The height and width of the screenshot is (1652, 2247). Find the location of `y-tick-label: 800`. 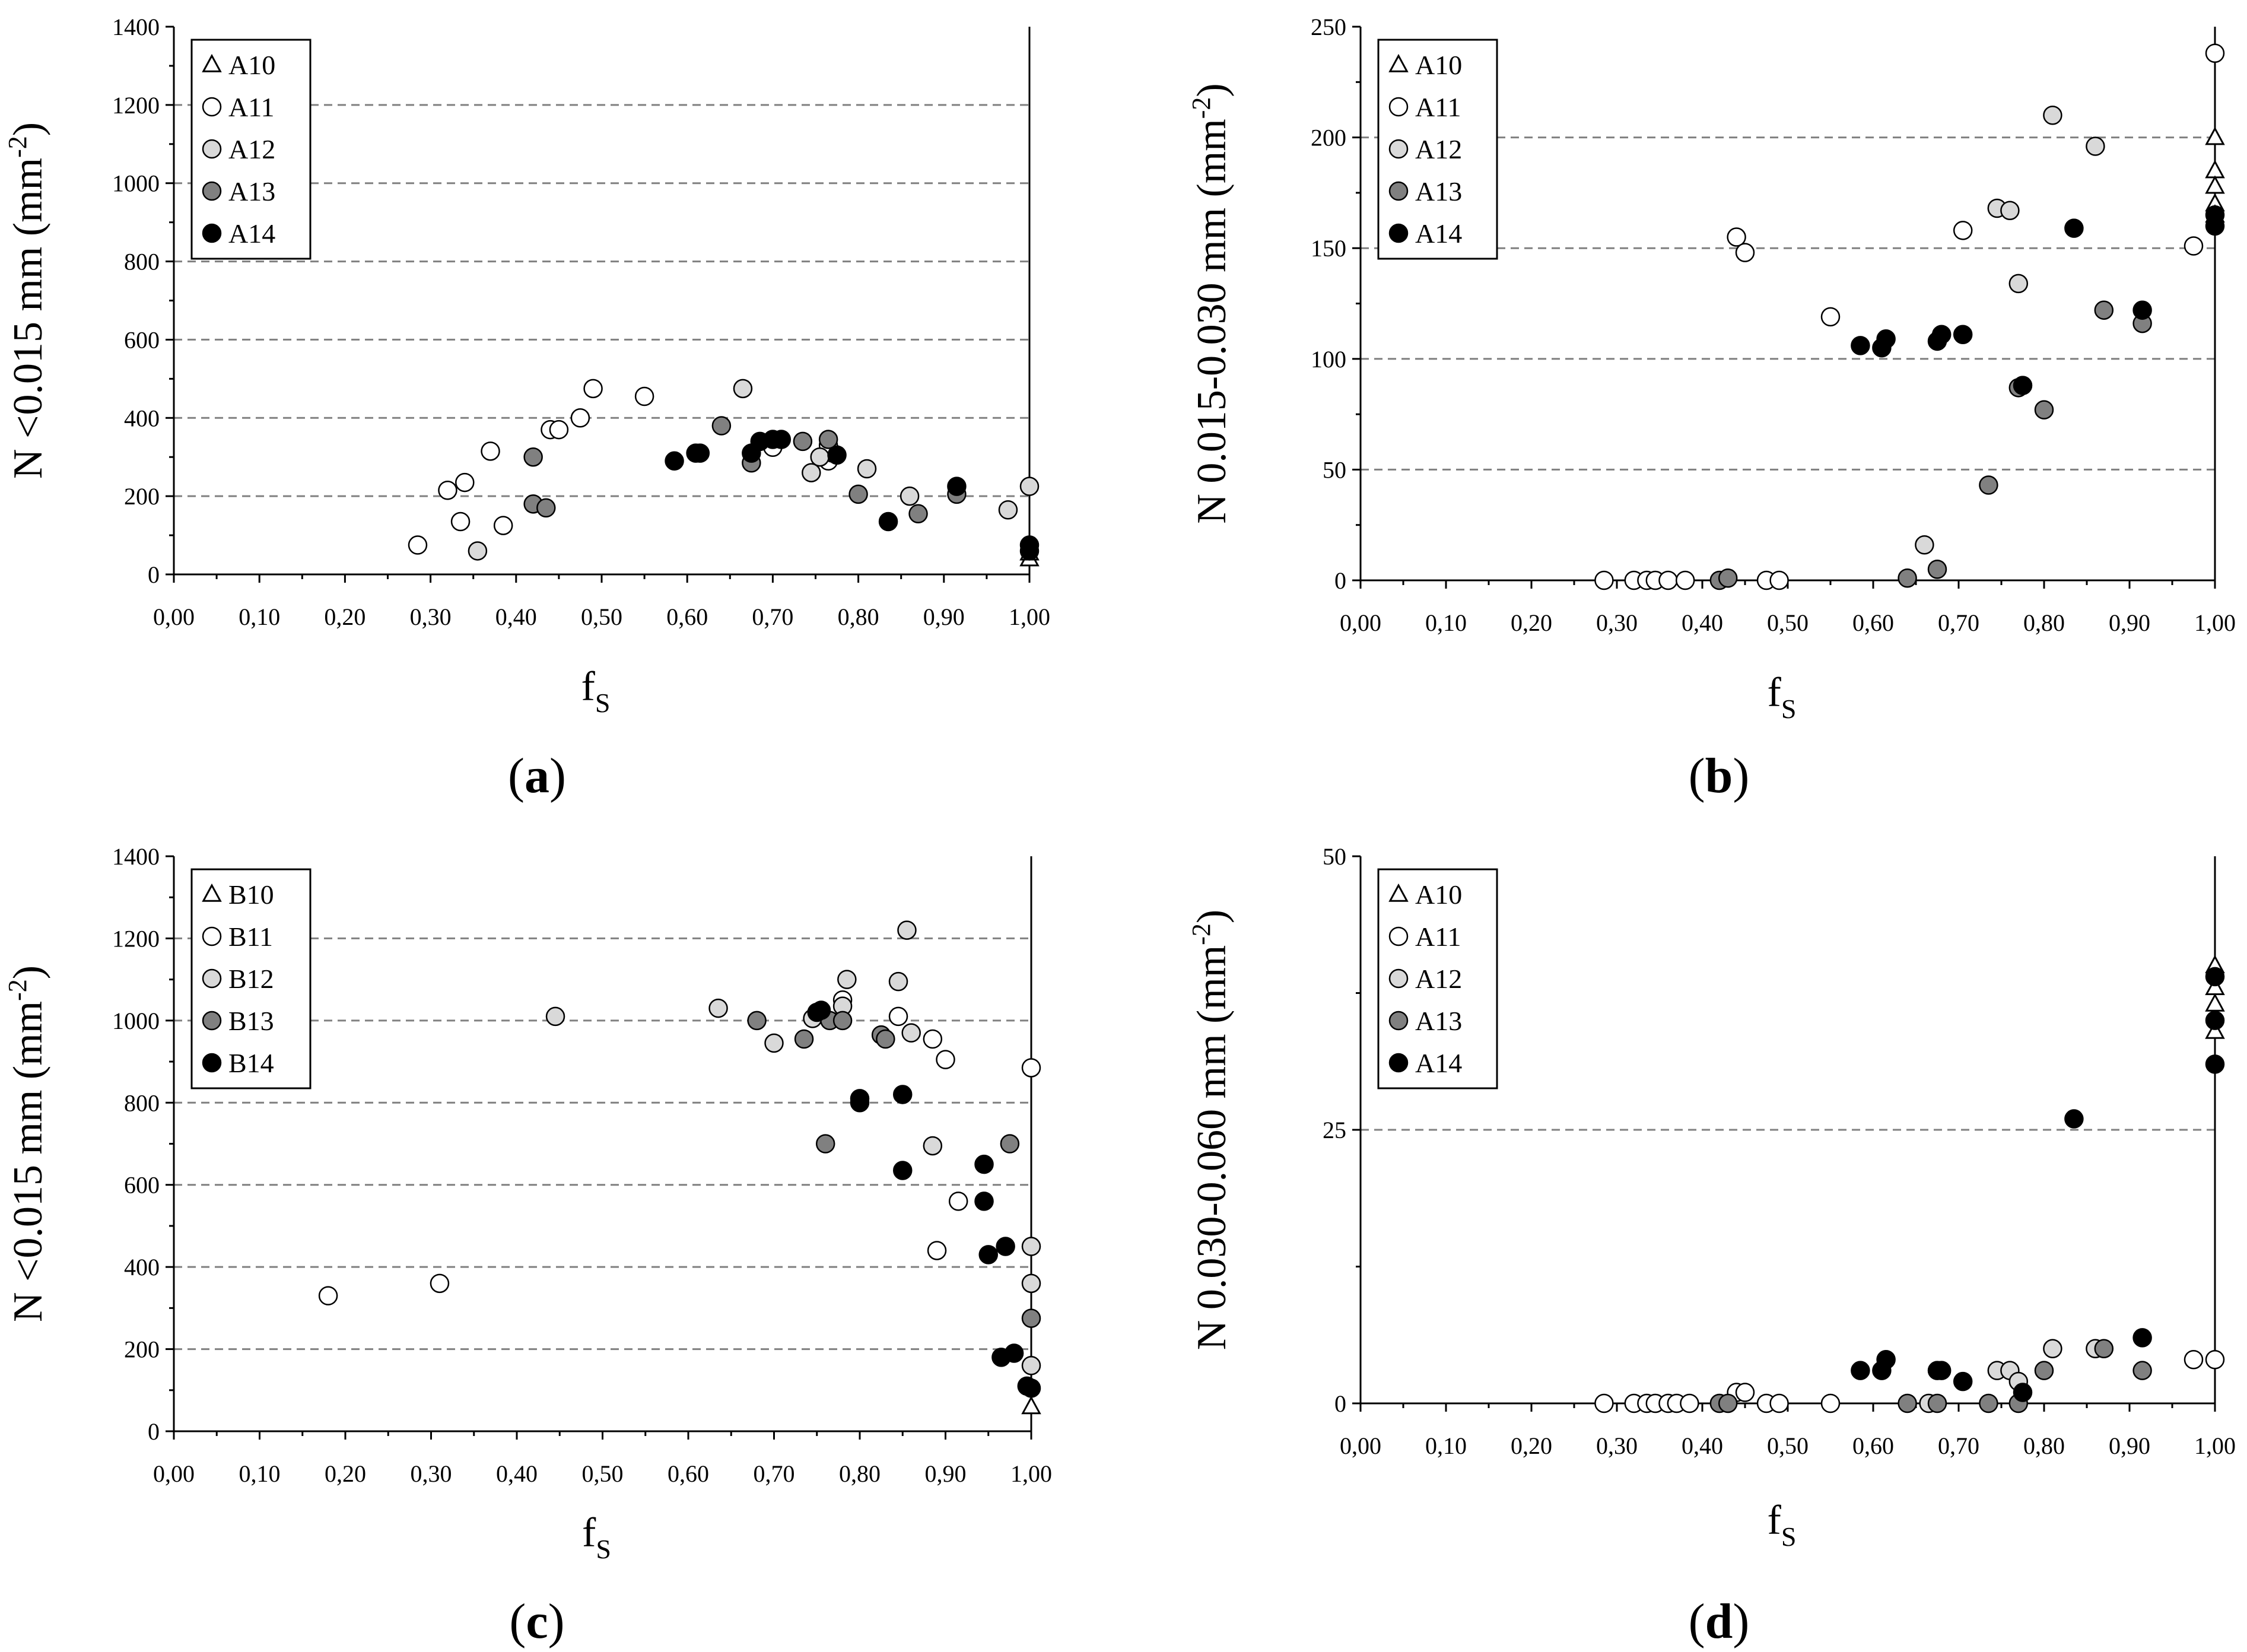

y-tick-label: 800 is located at coordinates (142, 1102).